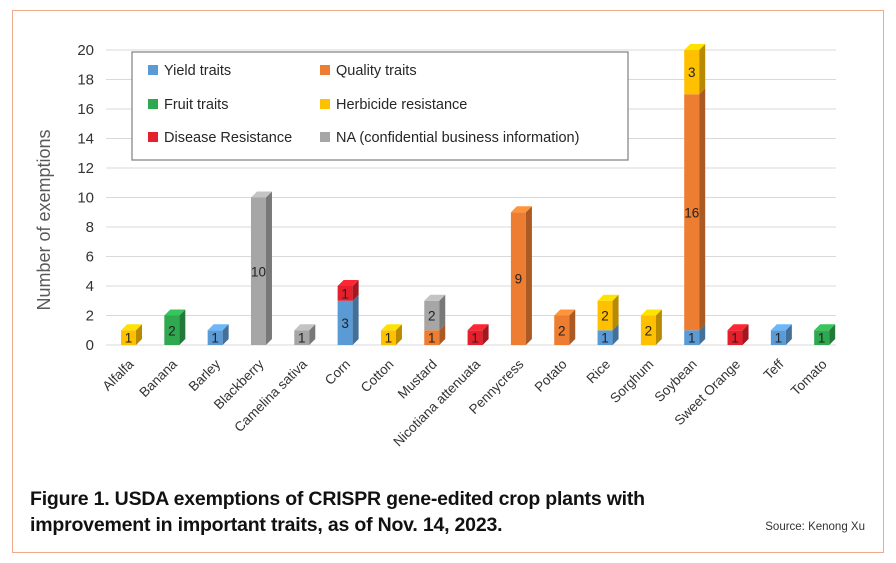 The image size is (896, 563). I want to click on data-label-soybean: 3, so click(692, 72).